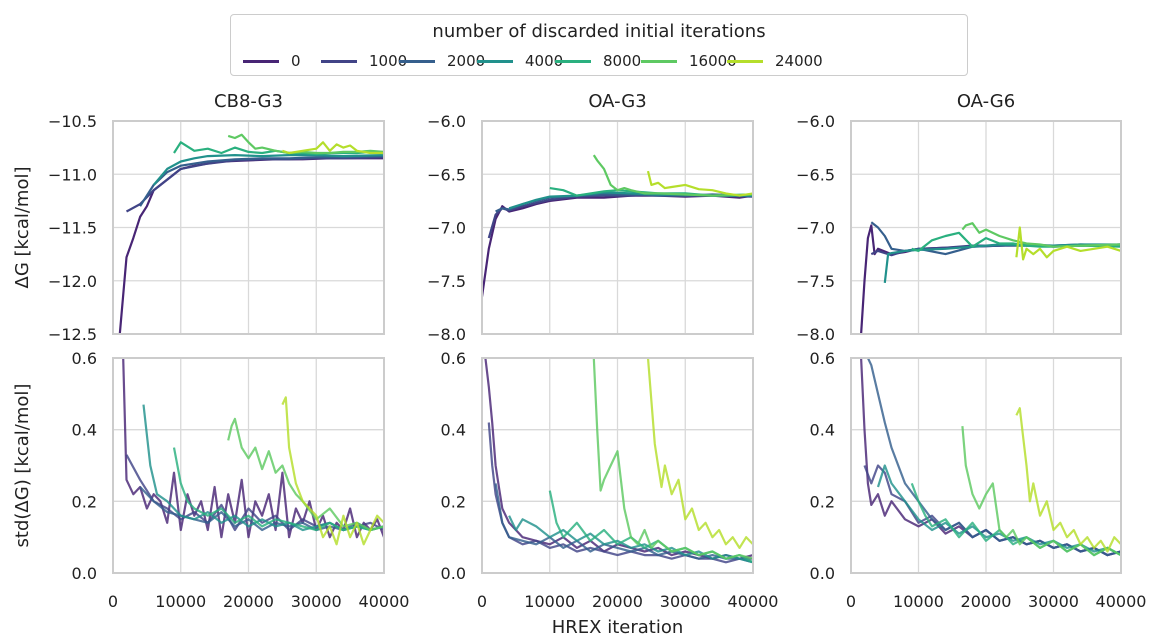  What do you see at coordinates (442, 61) in the screenshot?
I see `legend-entry-2000: 2000` at bounding box center [442, 61].